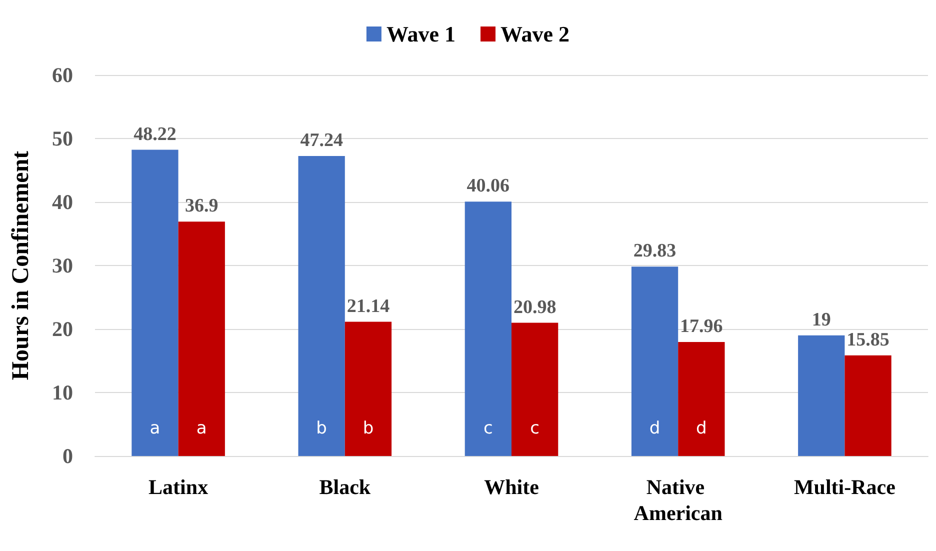 The height and width of the screenshot is (551, 936). What do you see at coordinates (62, 75) in the screenshot?
I see `y-tick-label: 60` at bounding box center [62, 75].